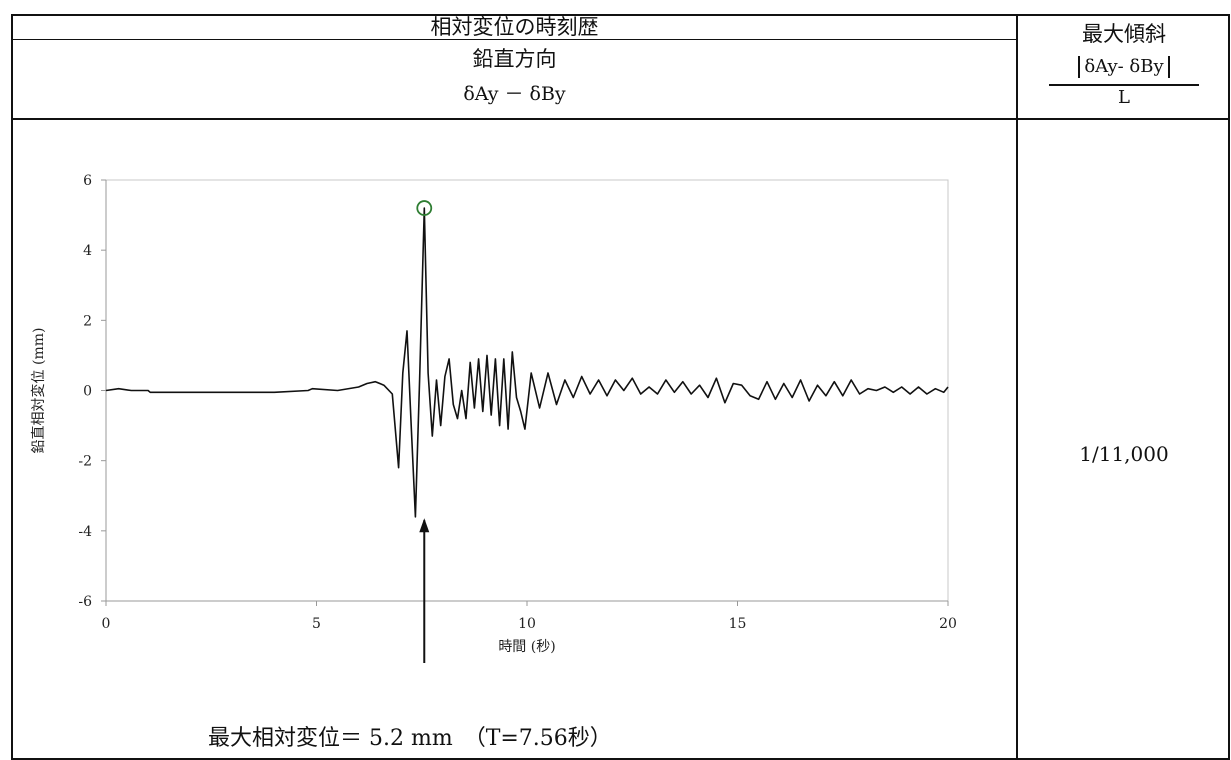 This screenshot has width=1231, height=760. What do you see at coordinates (85, 462) in the screenshot?
I see `y-tick-label: -2` at bounding box center [85, 462].